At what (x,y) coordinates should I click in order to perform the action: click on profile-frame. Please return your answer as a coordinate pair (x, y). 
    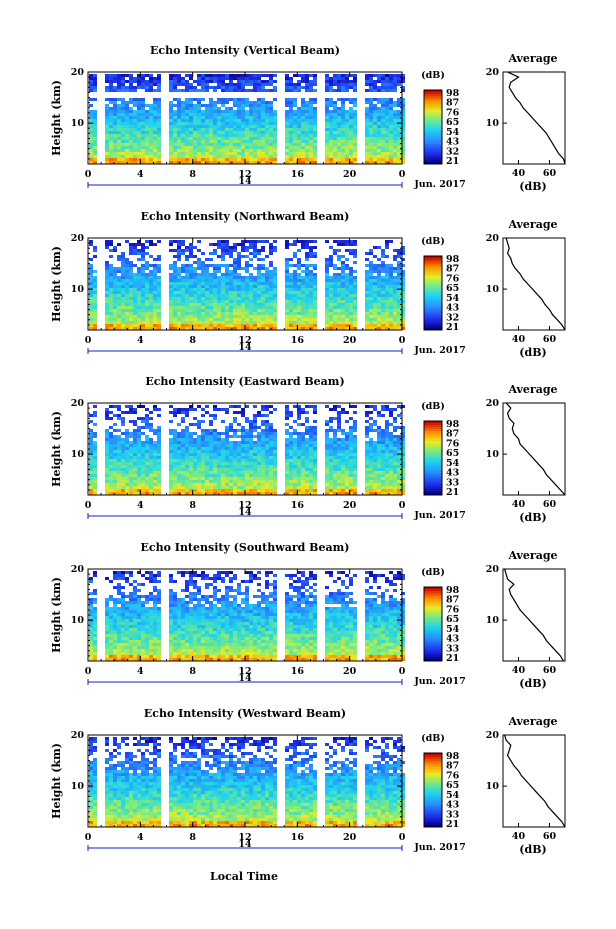
    Looking at the image, I should click on (534, 284).